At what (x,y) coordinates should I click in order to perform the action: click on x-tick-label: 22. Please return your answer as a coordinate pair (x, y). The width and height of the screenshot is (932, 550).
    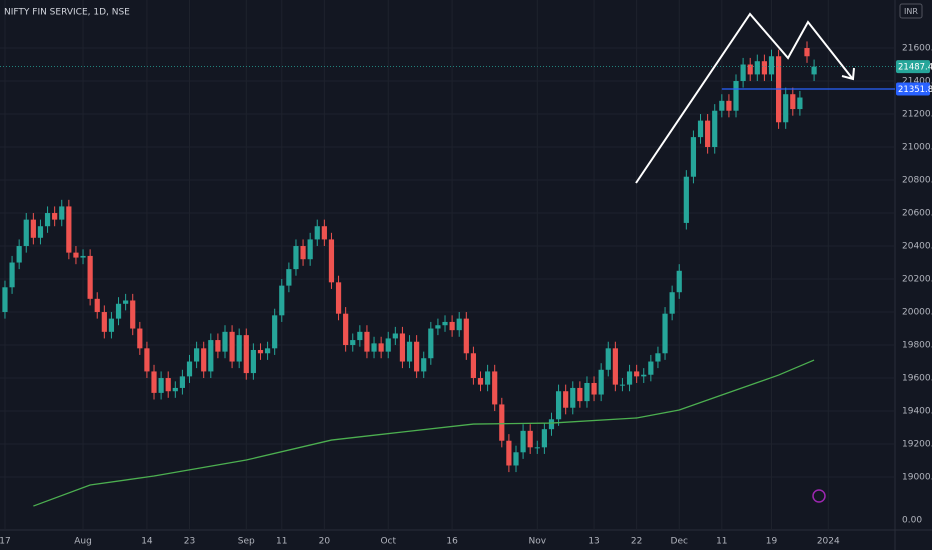
    Looking at the image, I should click on (636, 542).